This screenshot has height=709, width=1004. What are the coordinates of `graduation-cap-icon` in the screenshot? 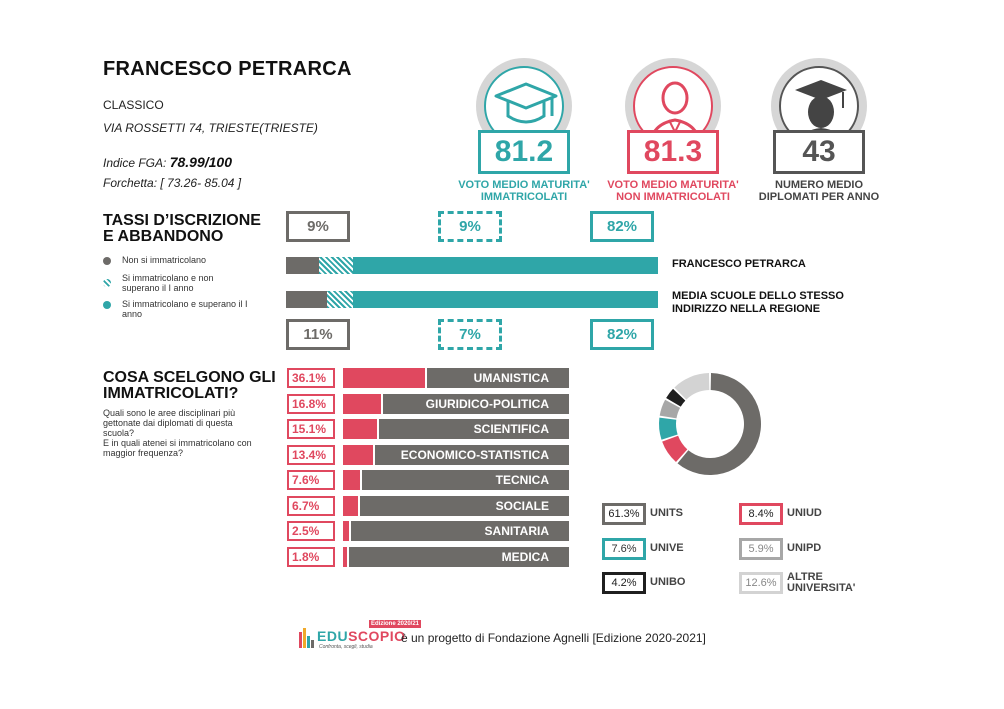 It's located at (526, 103).